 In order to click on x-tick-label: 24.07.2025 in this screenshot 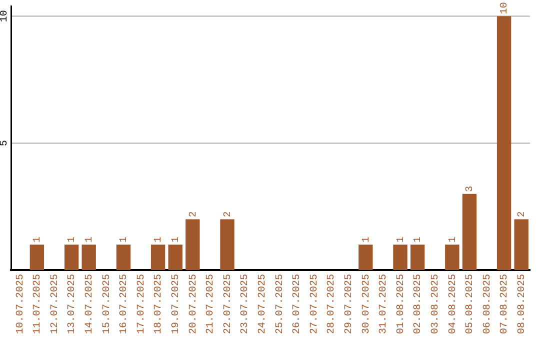, I will do `click(262, 304)`.